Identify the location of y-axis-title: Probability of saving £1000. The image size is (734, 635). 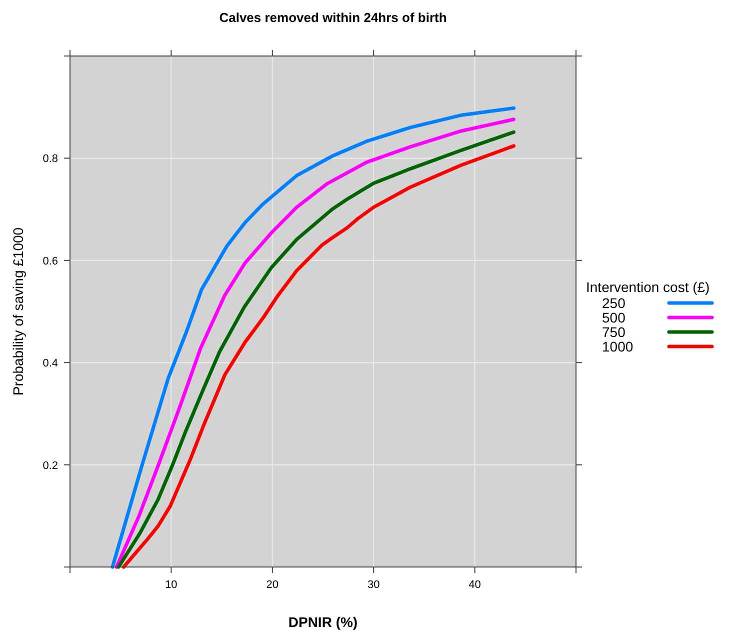
(18, 311).